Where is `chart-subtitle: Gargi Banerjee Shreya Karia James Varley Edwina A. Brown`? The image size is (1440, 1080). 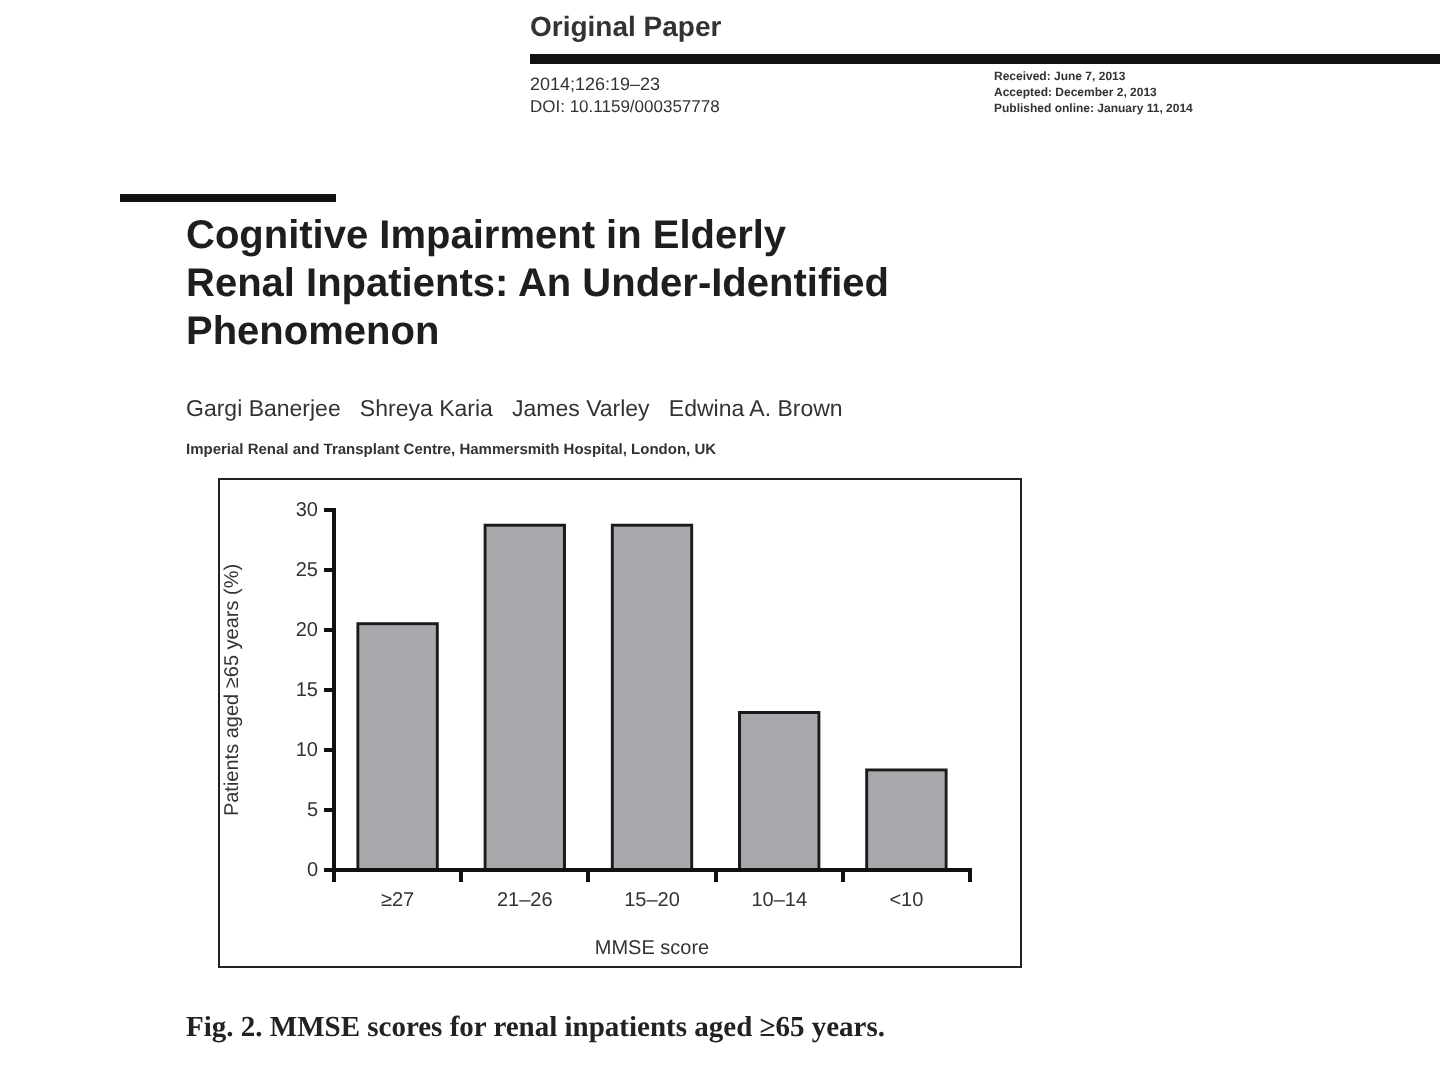 chart-subtitle: Gargi Banerjee Shreya Karia James Varley Edwina A. Brown is located at coordinates (514, 410).